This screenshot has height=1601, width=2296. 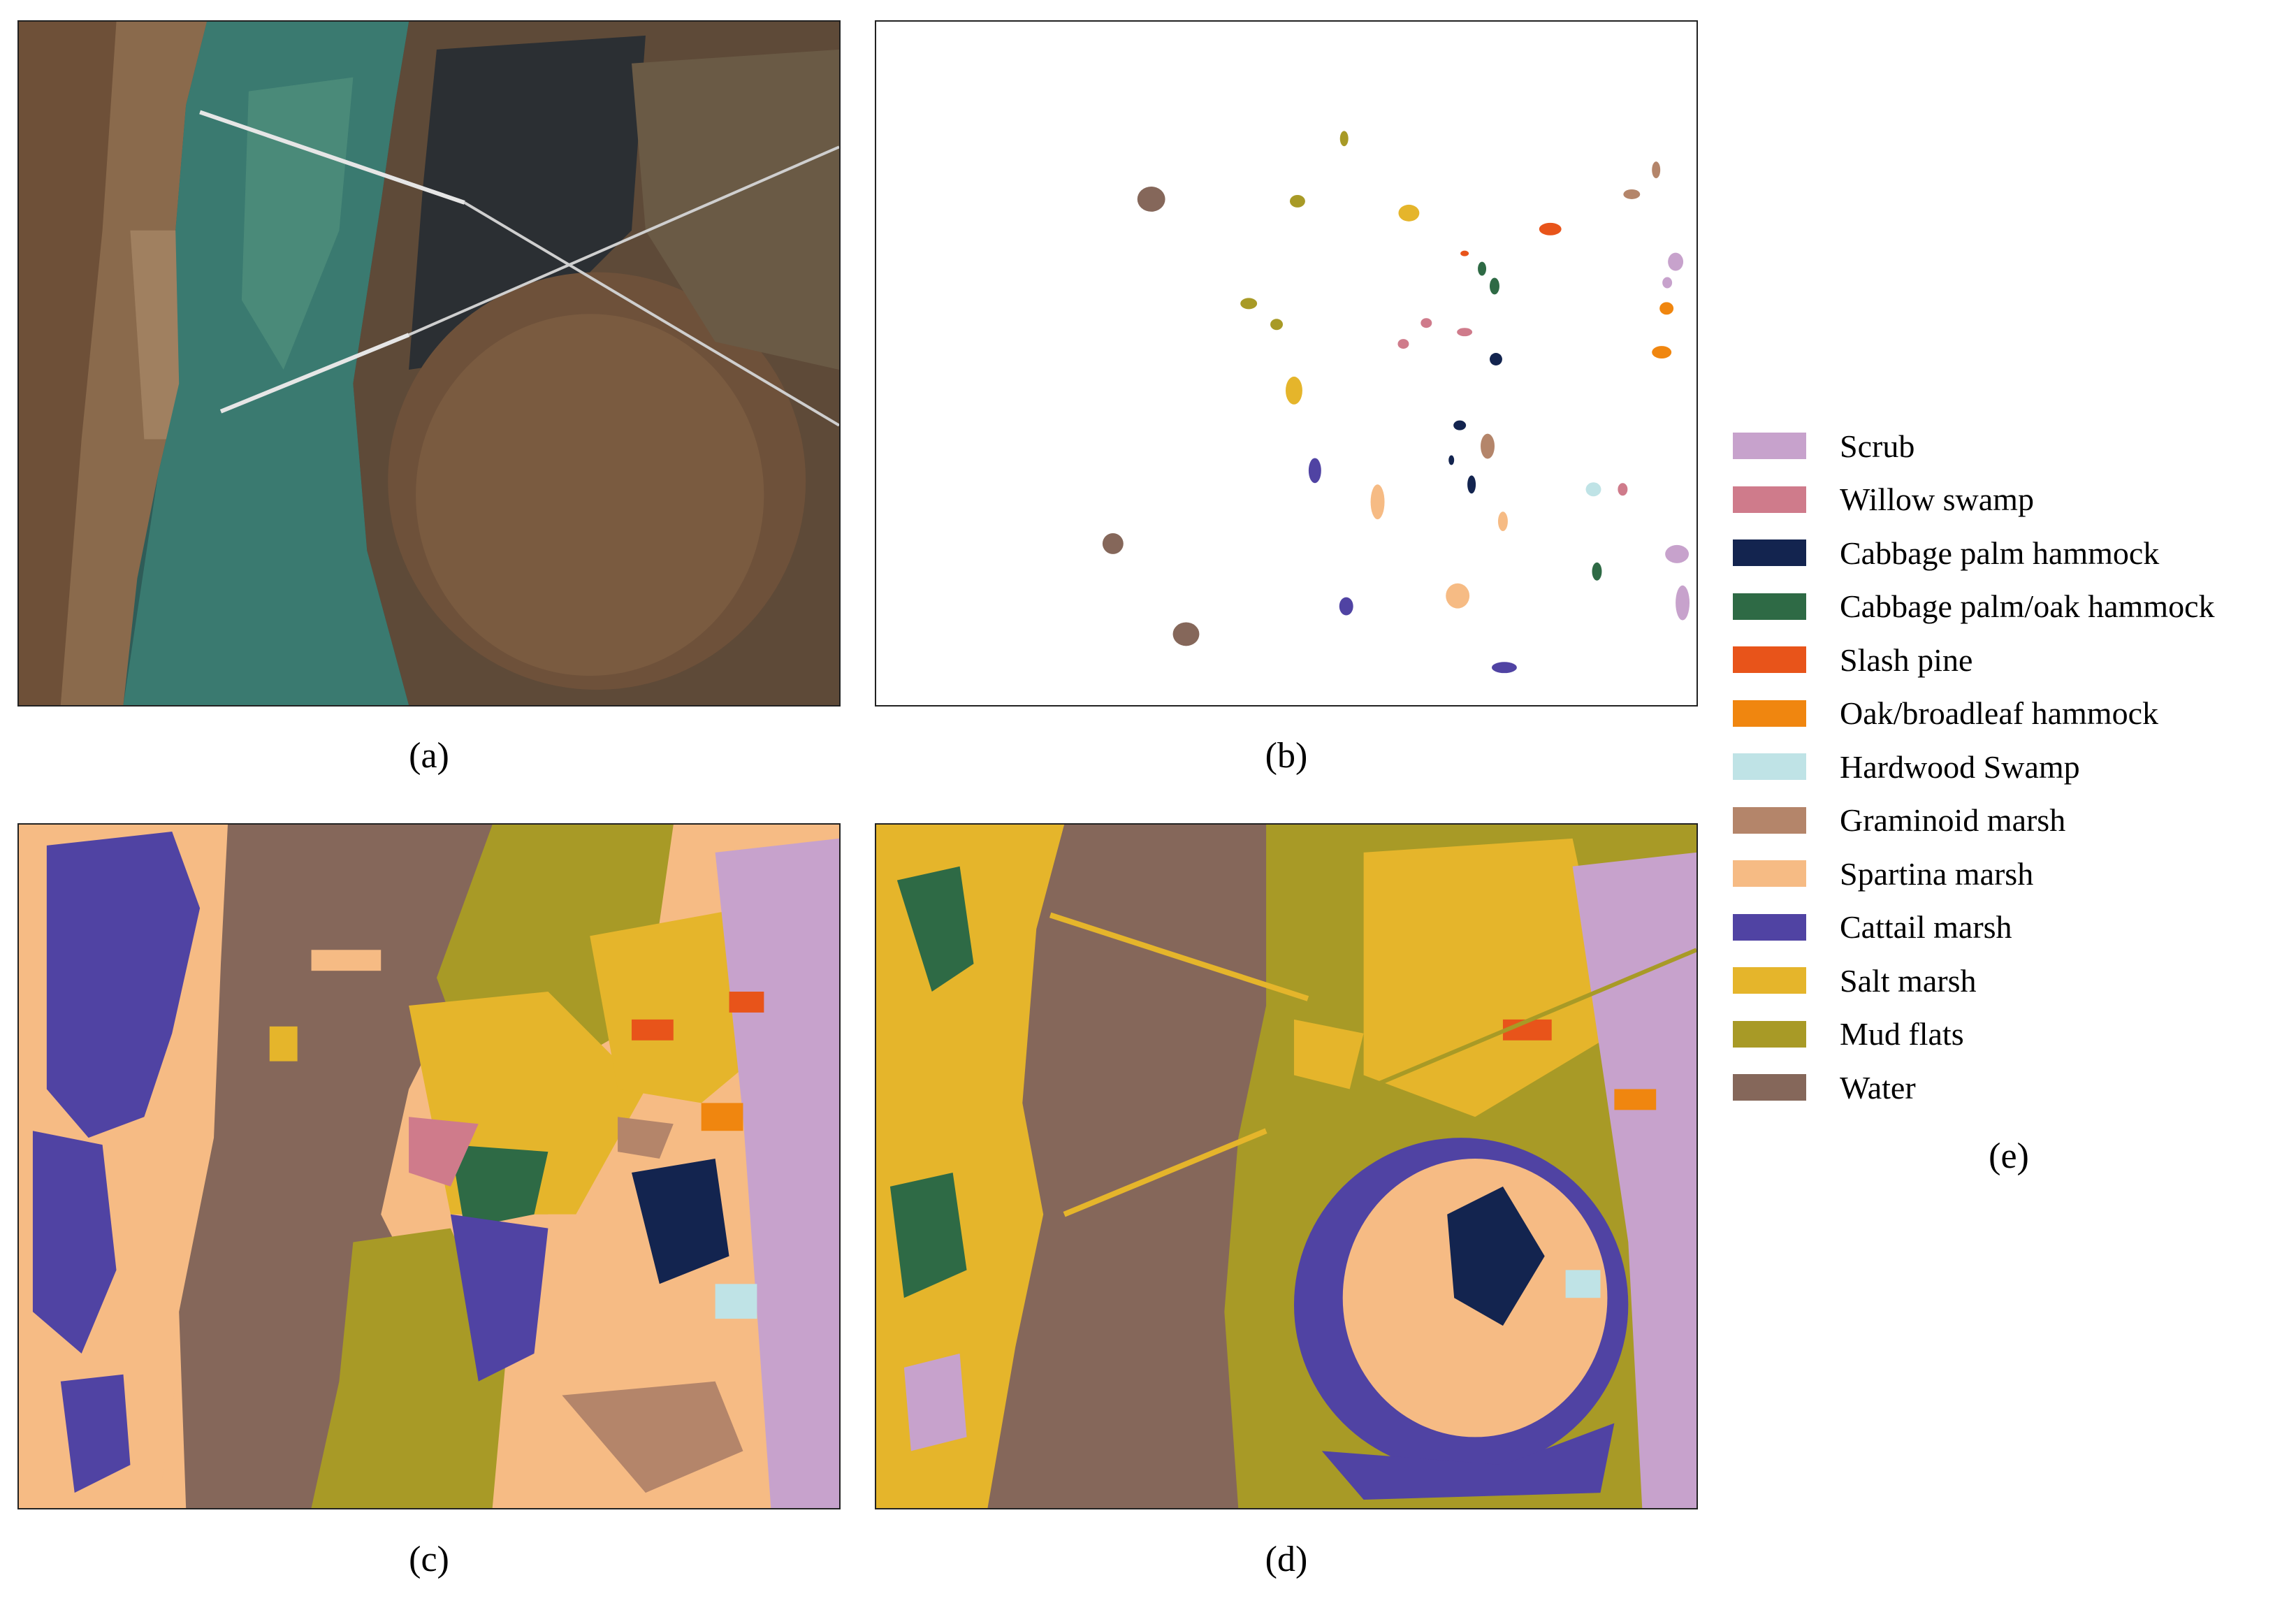 What do you see at coordinates (2027, 606) in the screenshot?
I see `legend-label: Cabbage palm/oak hammock` at bounding box center [2027, 606].